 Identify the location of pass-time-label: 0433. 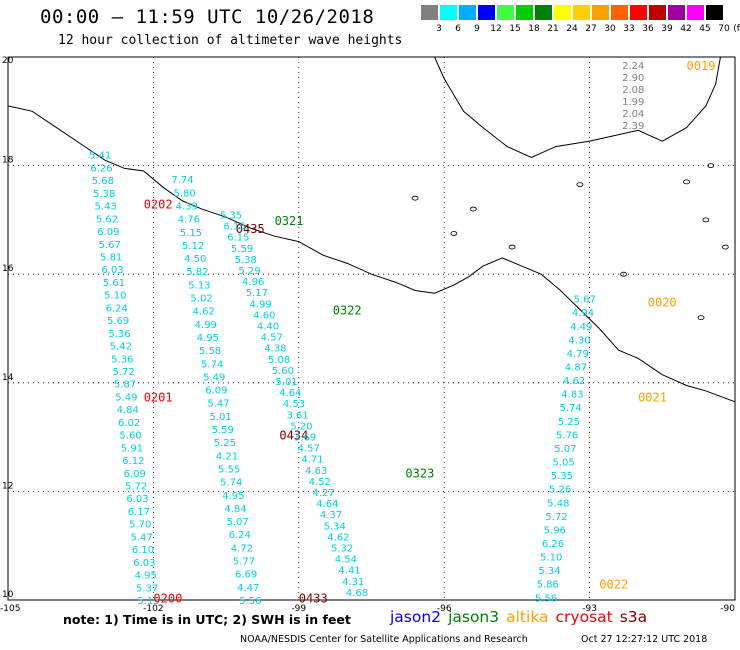
(313, 598).